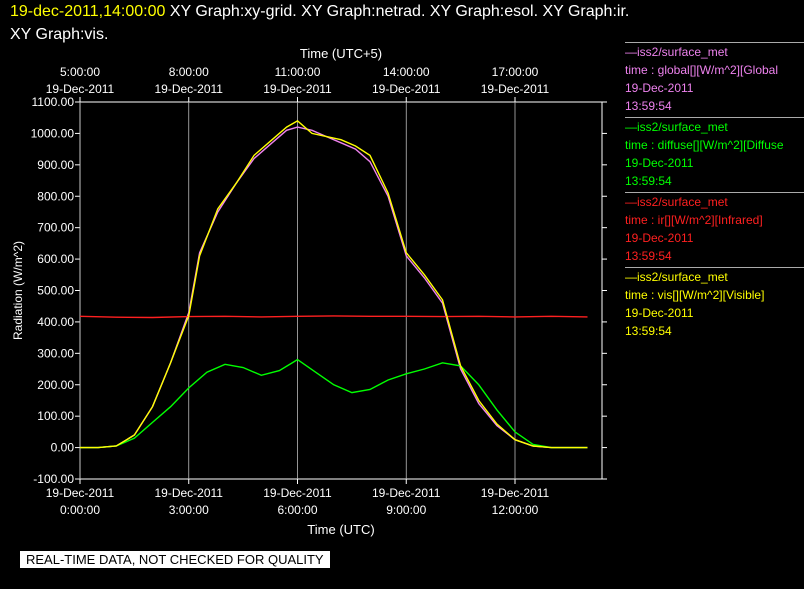 This screenshot has width=804, height=589. Describe the element at coordinates (189, 72) in the screenshot. I see `x2-tick-time-label: 8:00:00` at that location.